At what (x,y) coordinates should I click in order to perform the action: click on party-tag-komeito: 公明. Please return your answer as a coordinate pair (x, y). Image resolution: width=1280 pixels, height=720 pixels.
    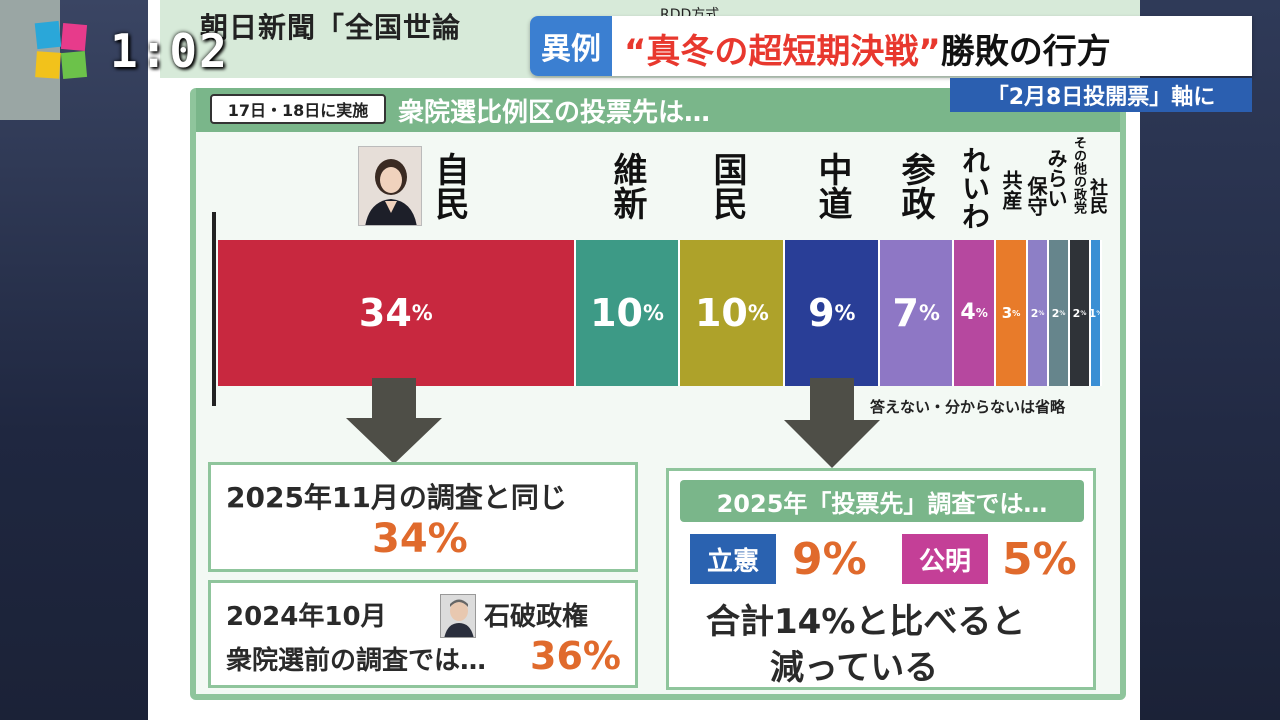
    Looking at the image, I should click on (945, 559).